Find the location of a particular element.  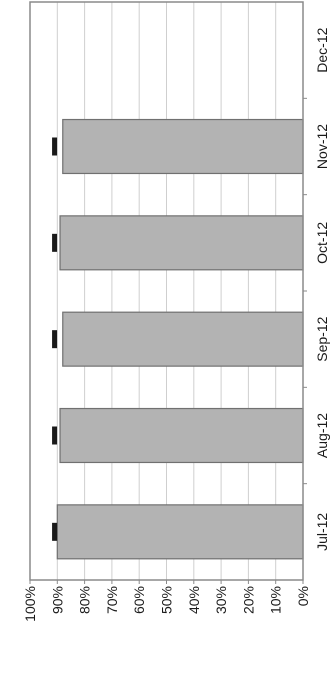

value-tick-label: 30% is located at coordinates (221, 600).